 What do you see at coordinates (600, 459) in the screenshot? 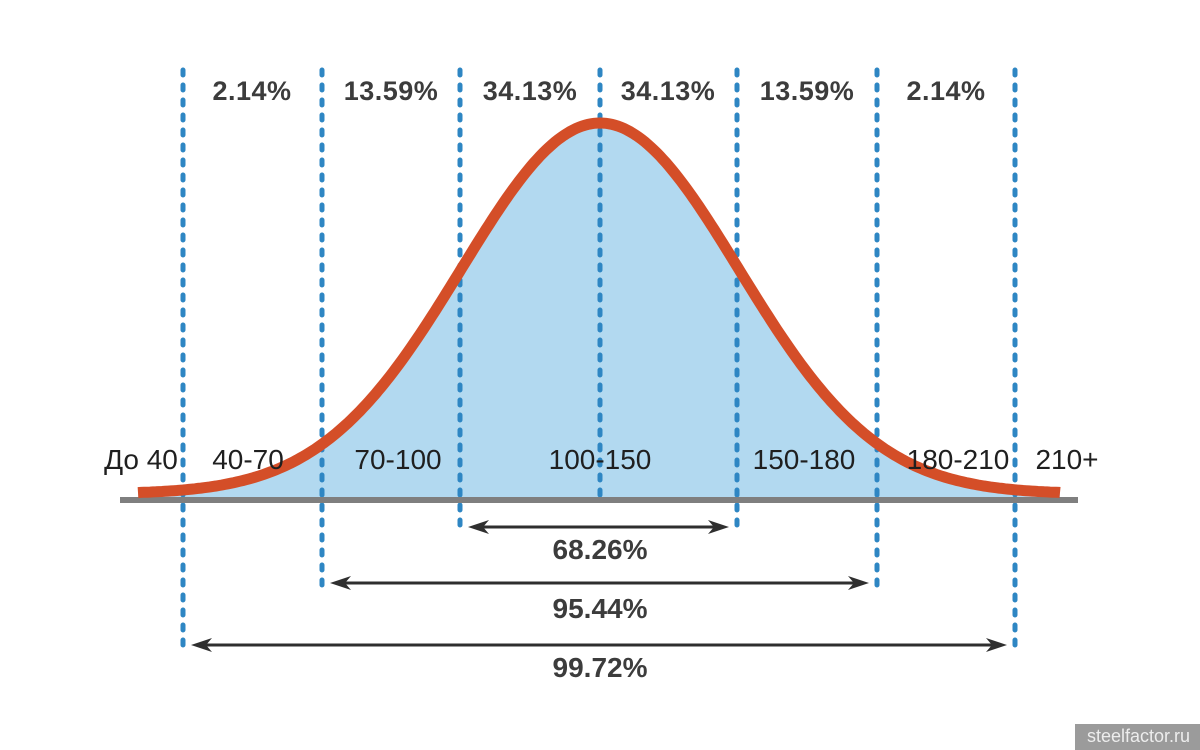
I see `x-interval-label: 100-150` at bounding box center [600, 459].